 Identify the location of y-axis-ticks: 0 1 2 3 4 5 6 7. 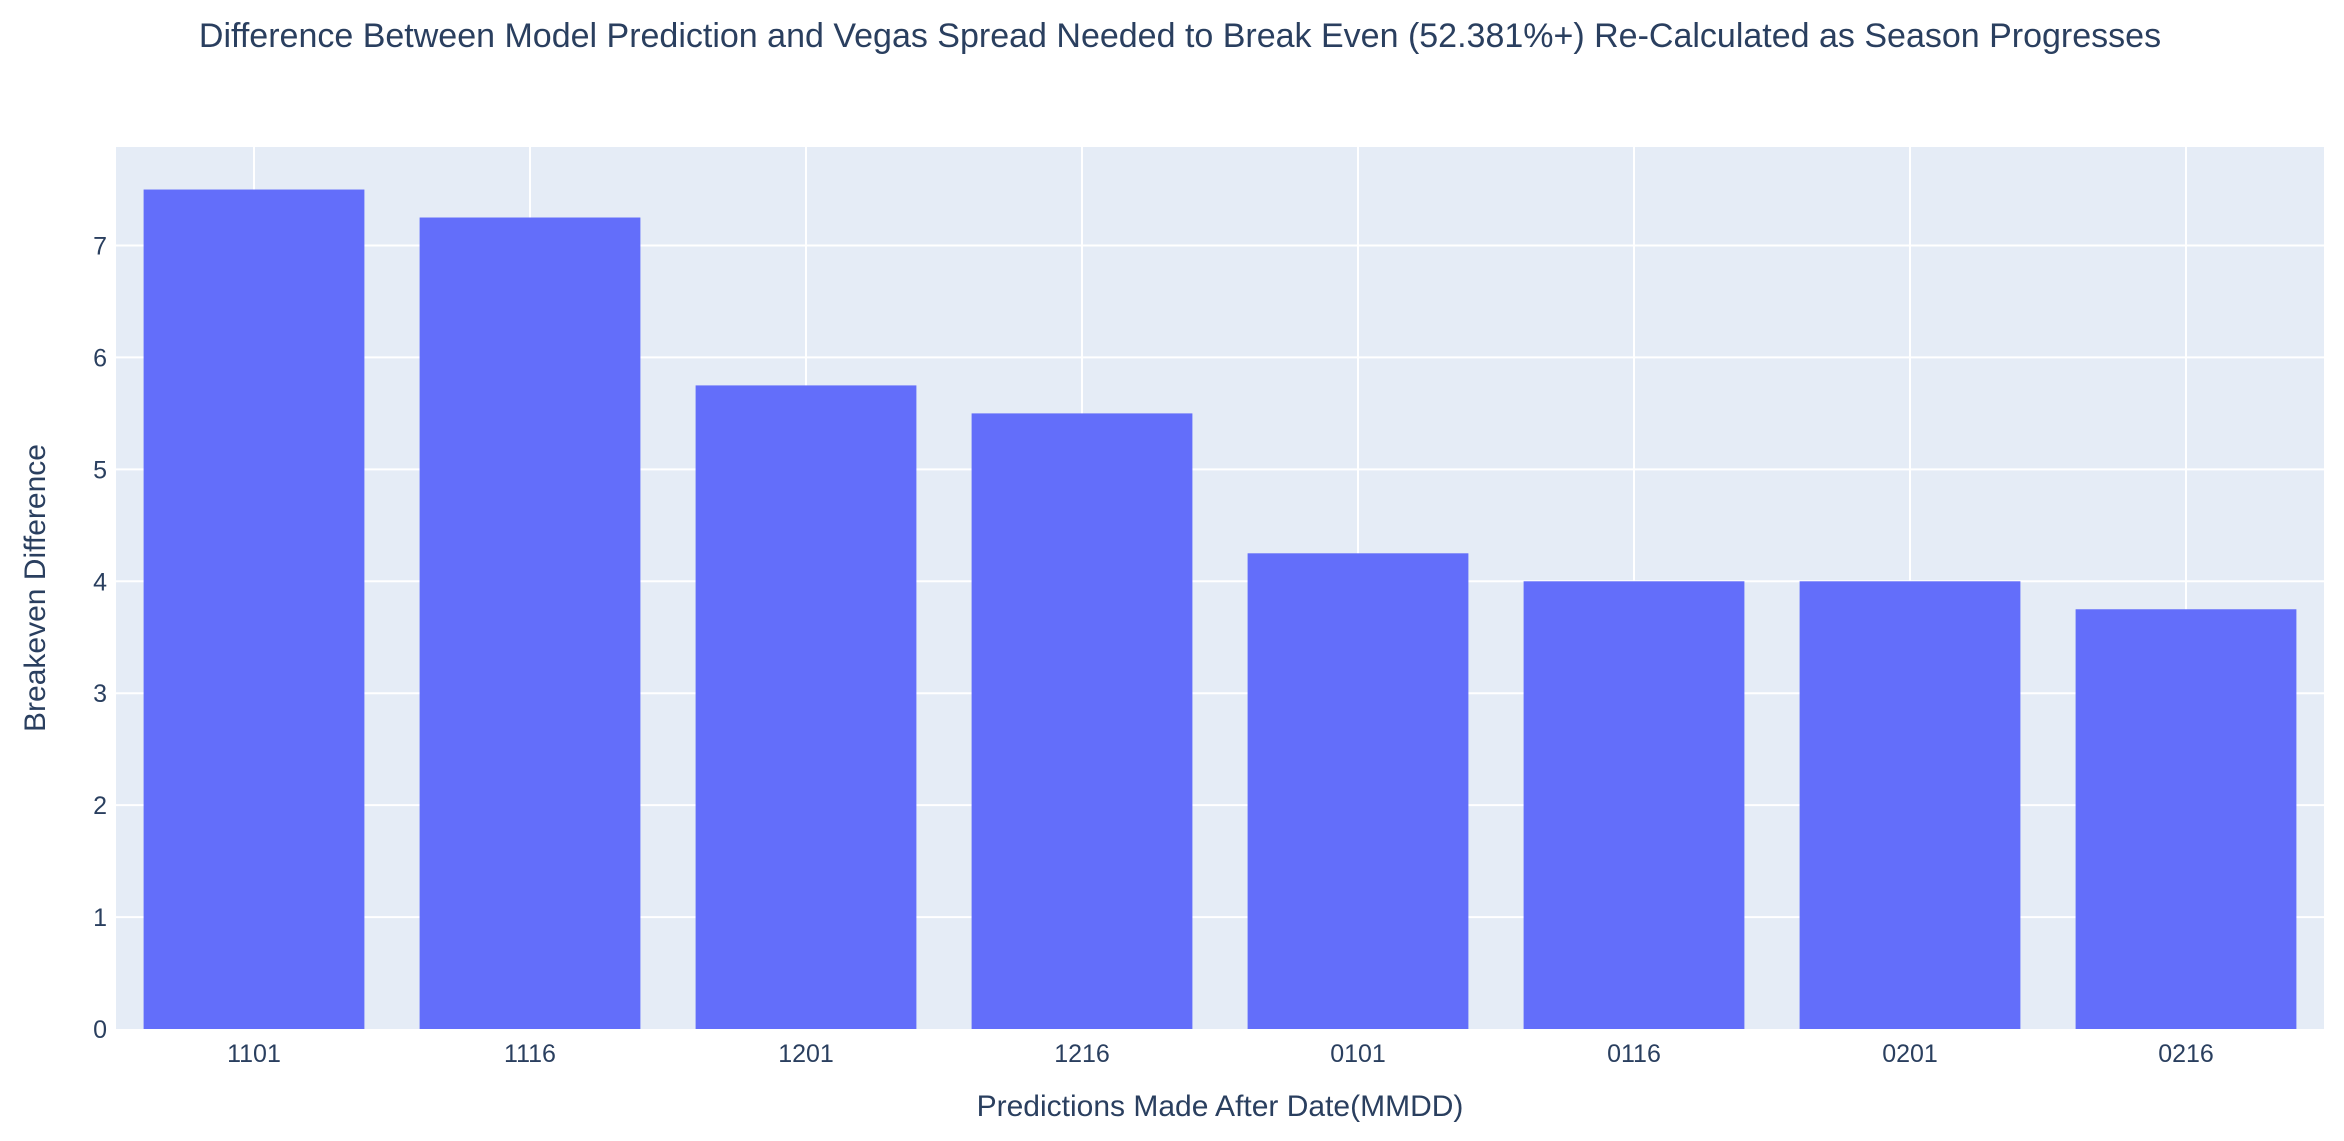
(100, 638).